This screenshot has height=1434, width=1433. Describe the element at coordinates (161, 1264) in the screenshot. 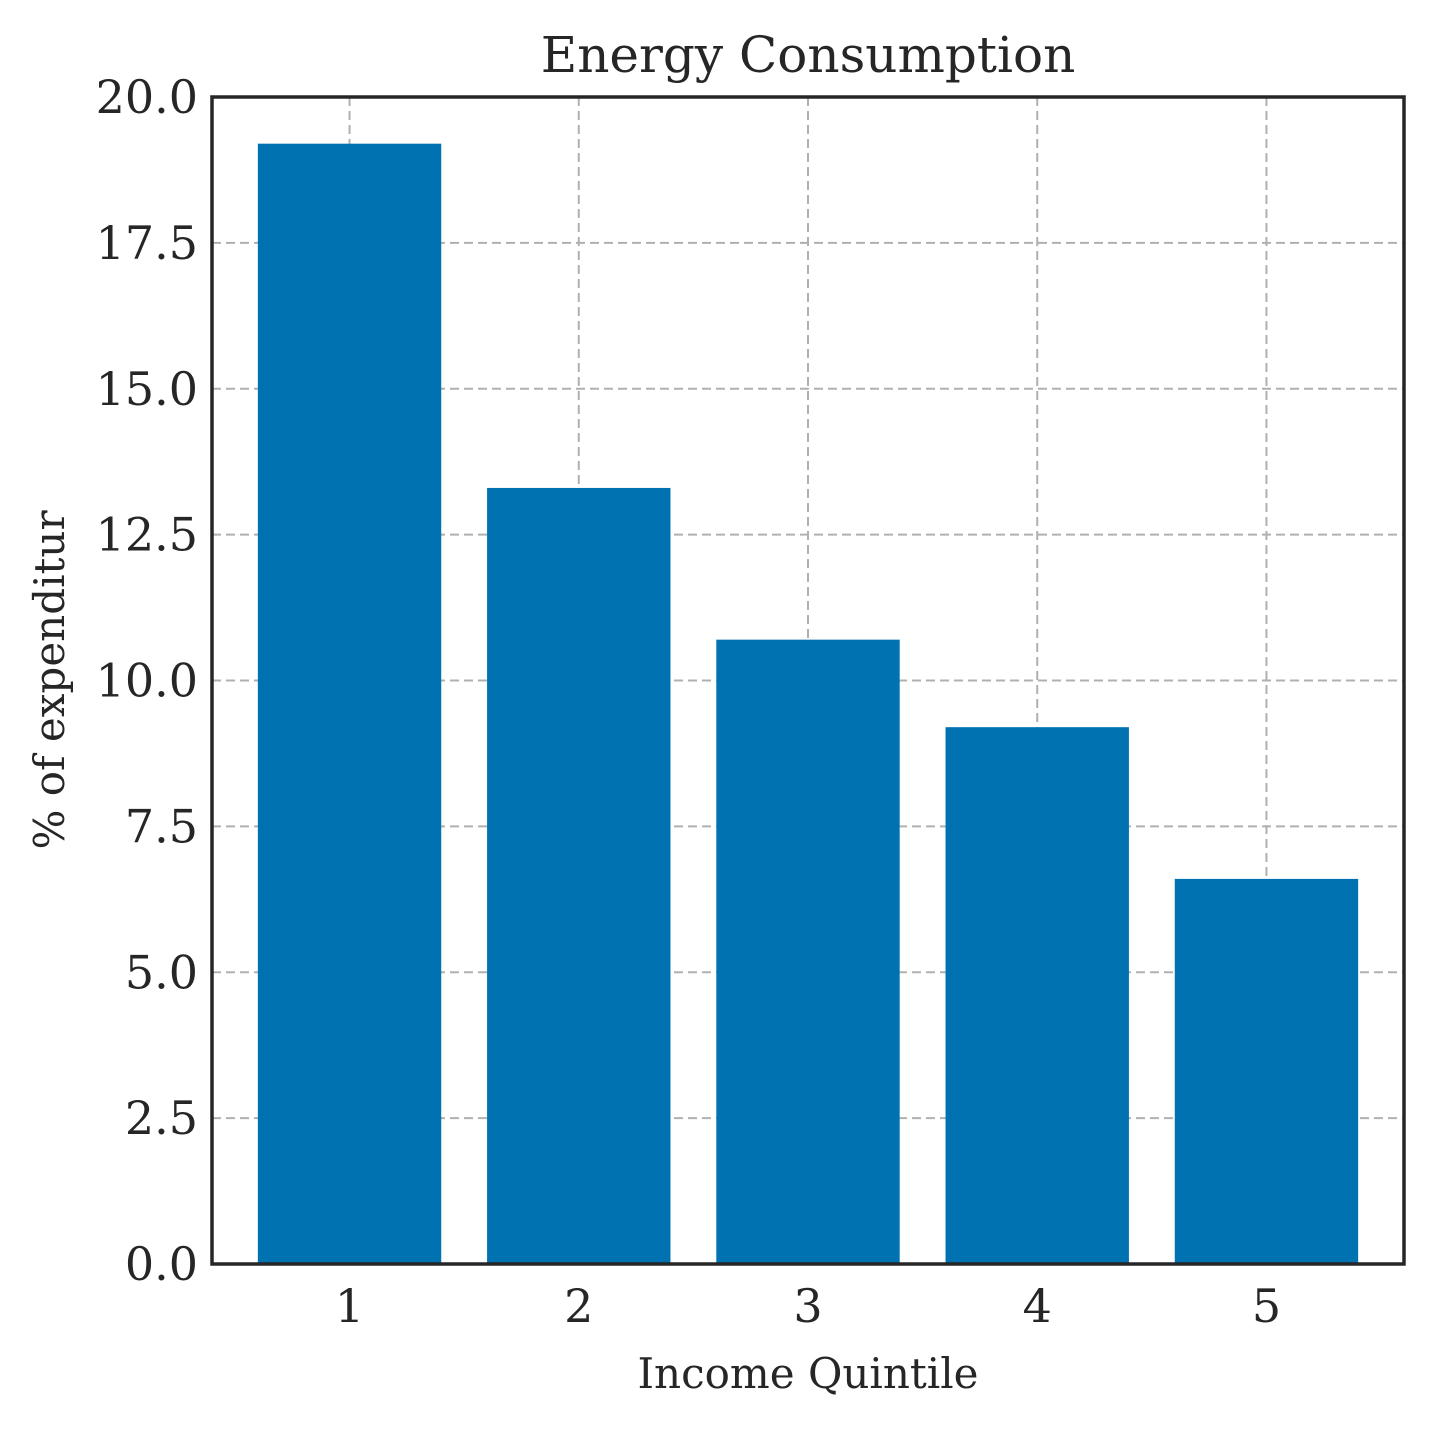

I see `y-tick-label: 0.0` at that location.